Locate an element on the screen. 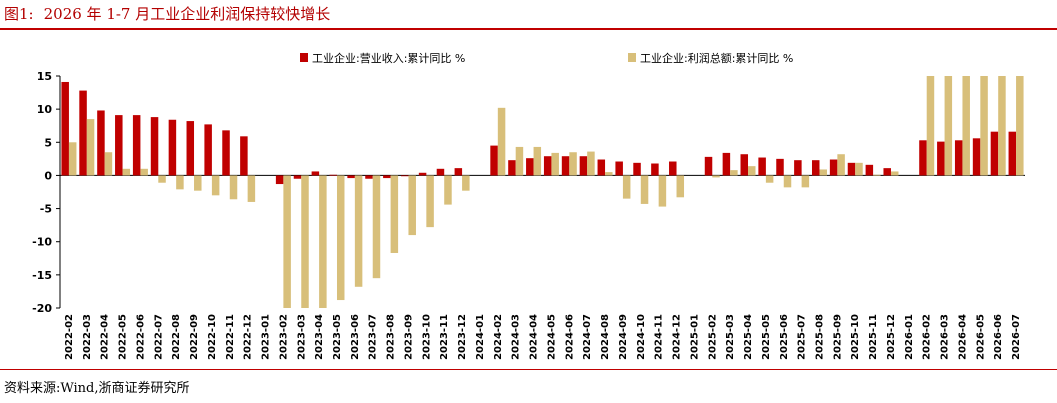  x-tick-label: 2024-02 is located at coordinates (498, 337).